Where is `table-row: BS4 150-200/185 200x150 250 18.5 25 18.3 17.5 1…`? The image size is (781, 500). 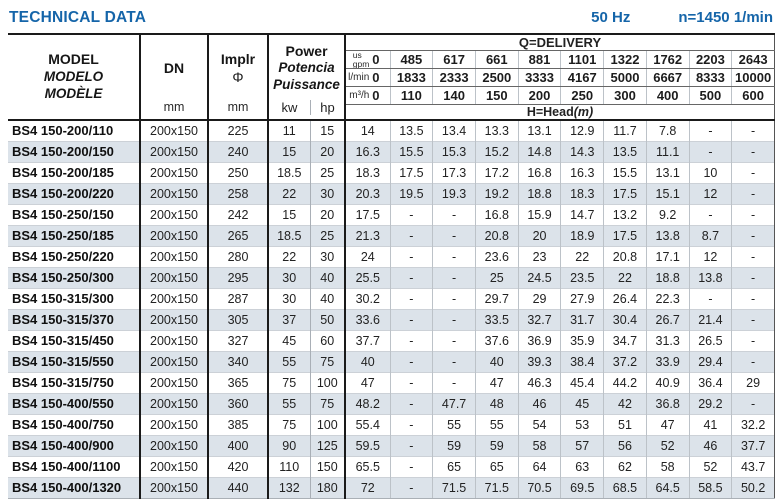 table-row: BS4 150-200/185 200x150 250 18.5 25 18.3 17.5 1… is located at coordinates (391, 172).